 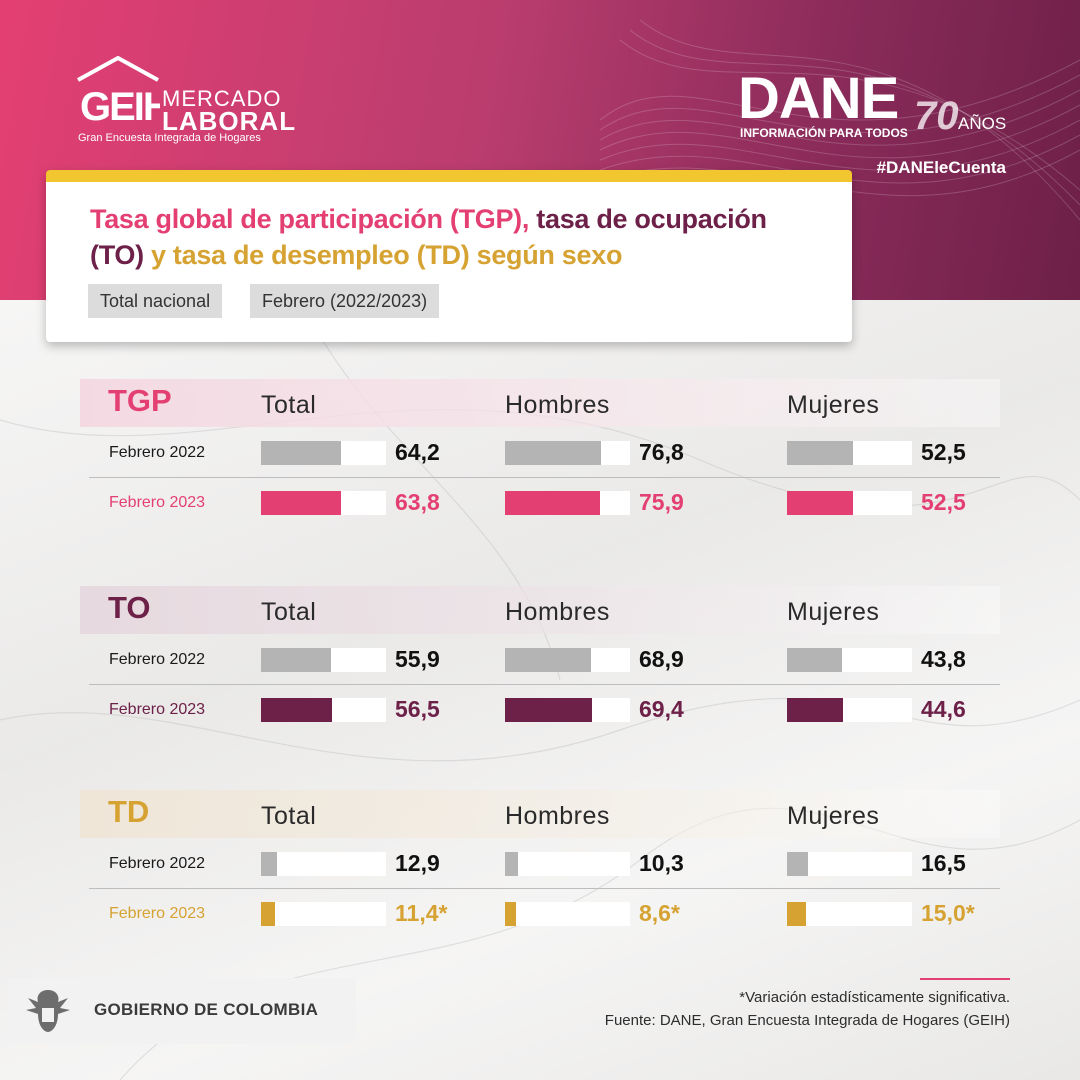 What do you see at coordinates (982, 123) in the screenshot?
I see `dane-anos: AÑOS` at bounding box center [982, 123].